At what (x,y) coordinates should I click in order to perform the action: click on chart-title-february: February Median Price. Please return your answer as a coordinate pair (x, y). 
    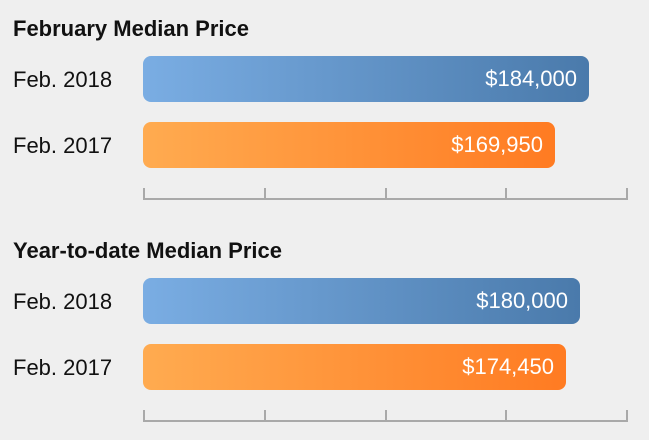
    Looking at the image, I should click on (131, 28).